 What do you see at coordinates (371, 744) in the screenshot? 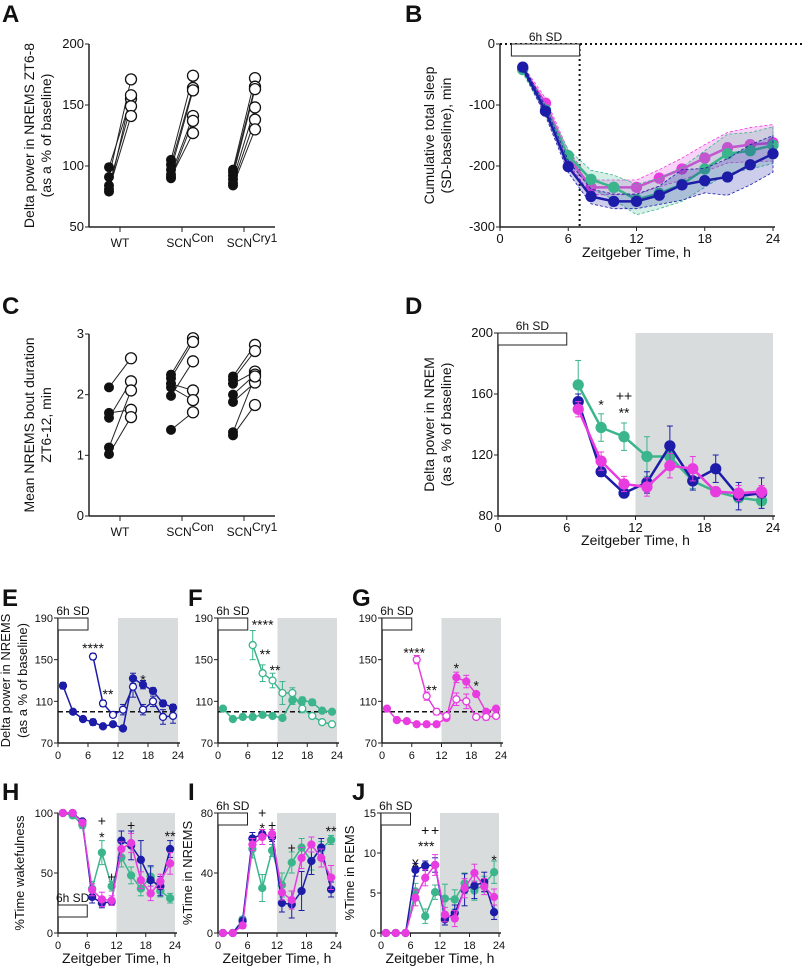
I see `y-tick-label: 70` at bounding box center [371, 744].